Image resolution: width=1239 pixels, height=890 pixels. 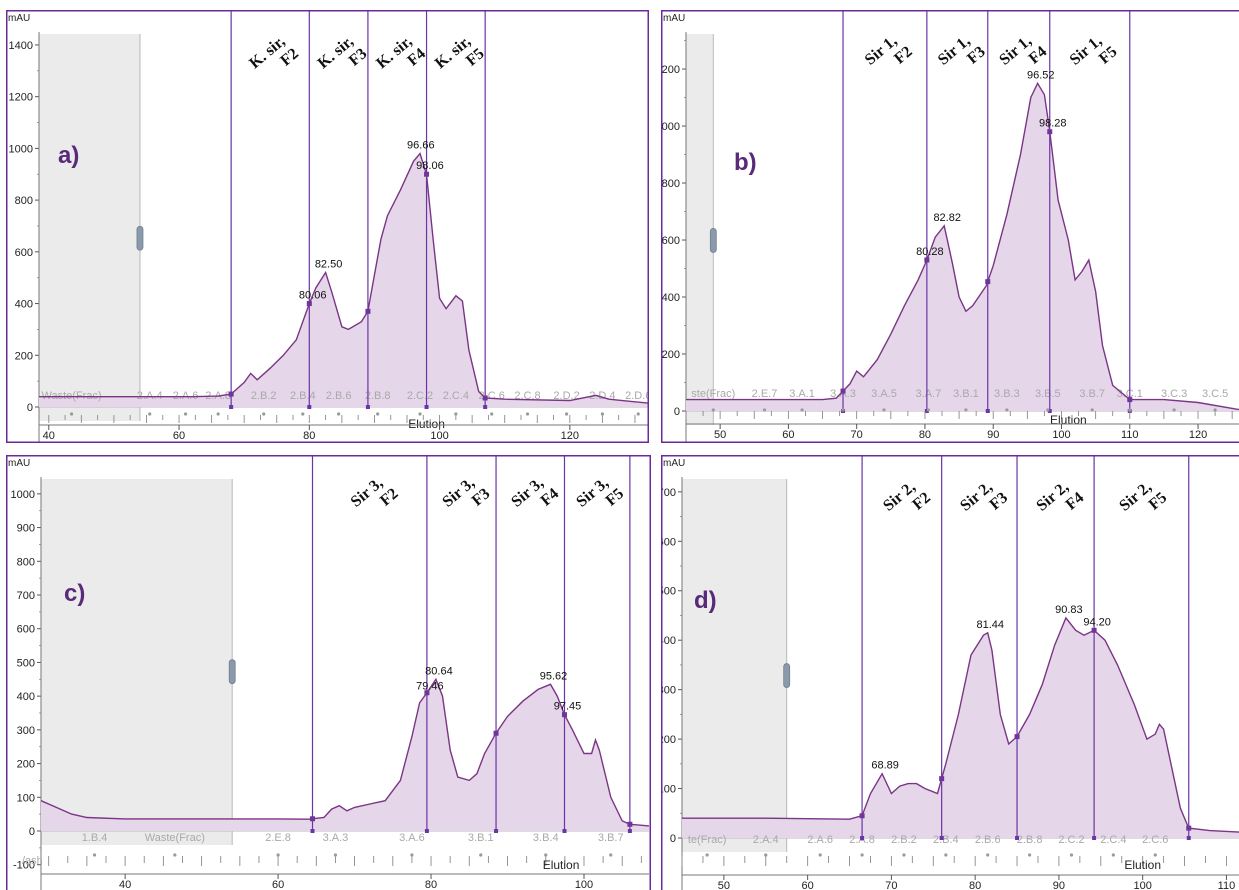 I want to click on fraction-track-label: Waste(Frac), so click(x=175, y=838).